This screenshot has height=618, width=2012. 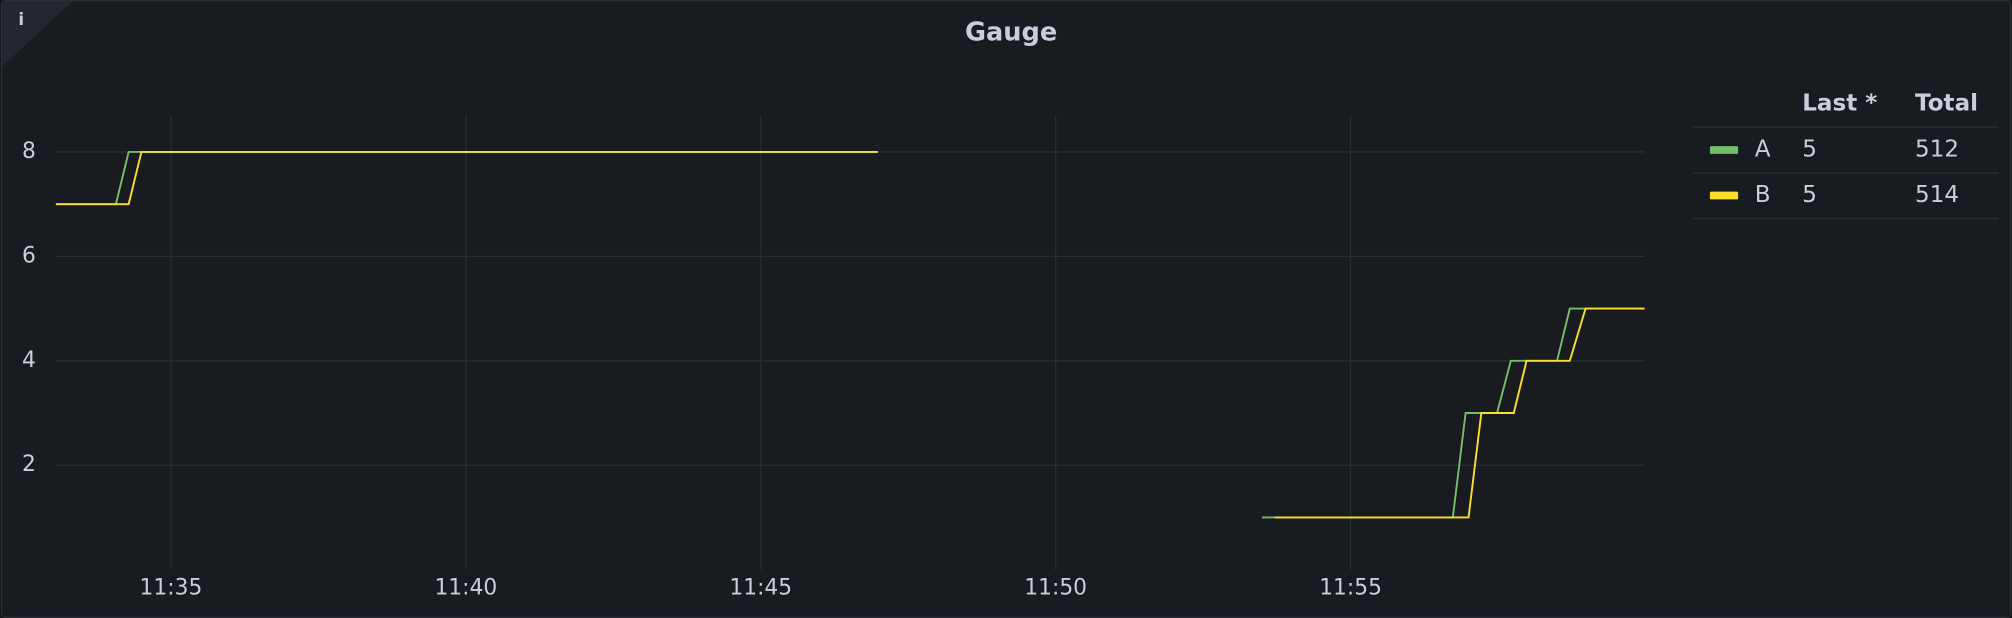 What do you see at coordinates (1350, 588) in the screenshot?
I see `x-tick-label: 11:55` at bounding box center [1350, 588].